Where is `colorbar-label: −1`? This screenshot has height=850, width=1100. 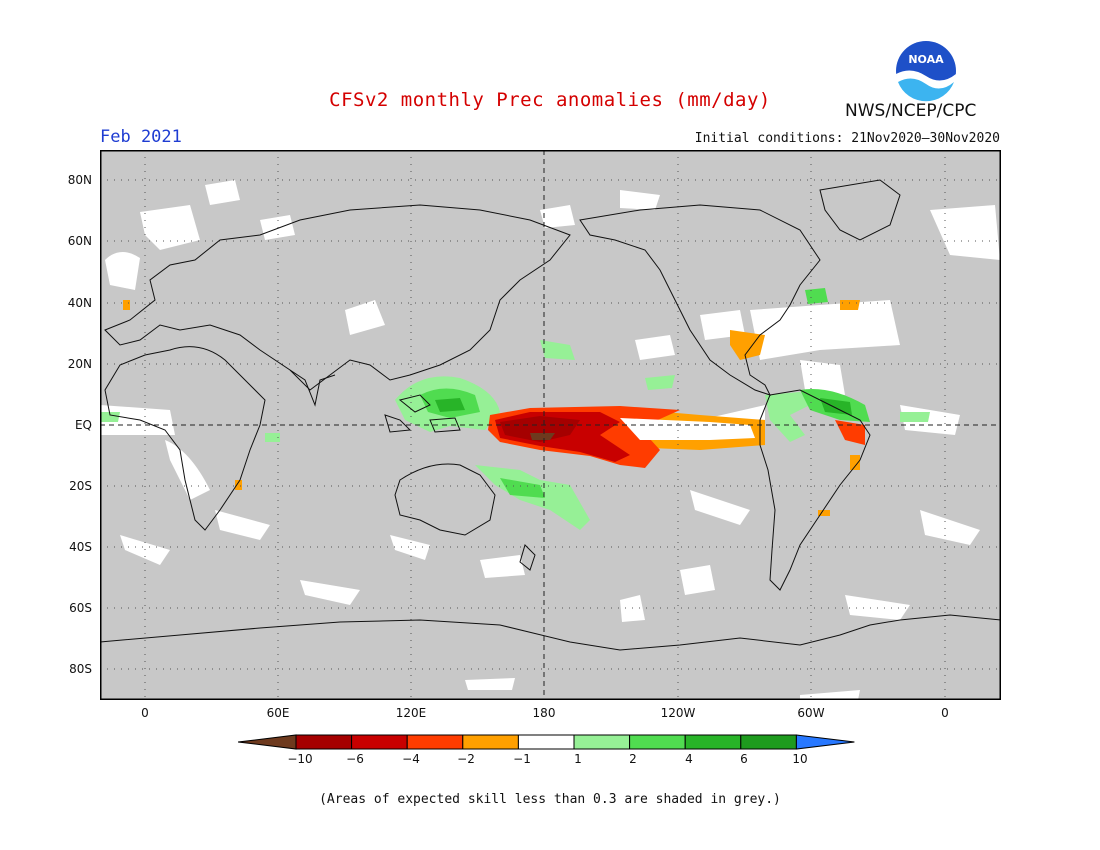
colorbar-label: −1 is located at coordinates (522, 759).